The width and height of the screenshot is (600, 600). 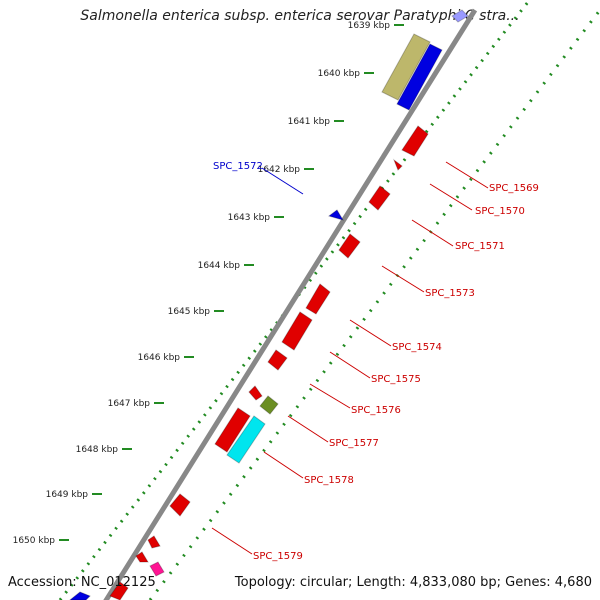 I want to click on misc-glyph, so click(x=157, y=569).